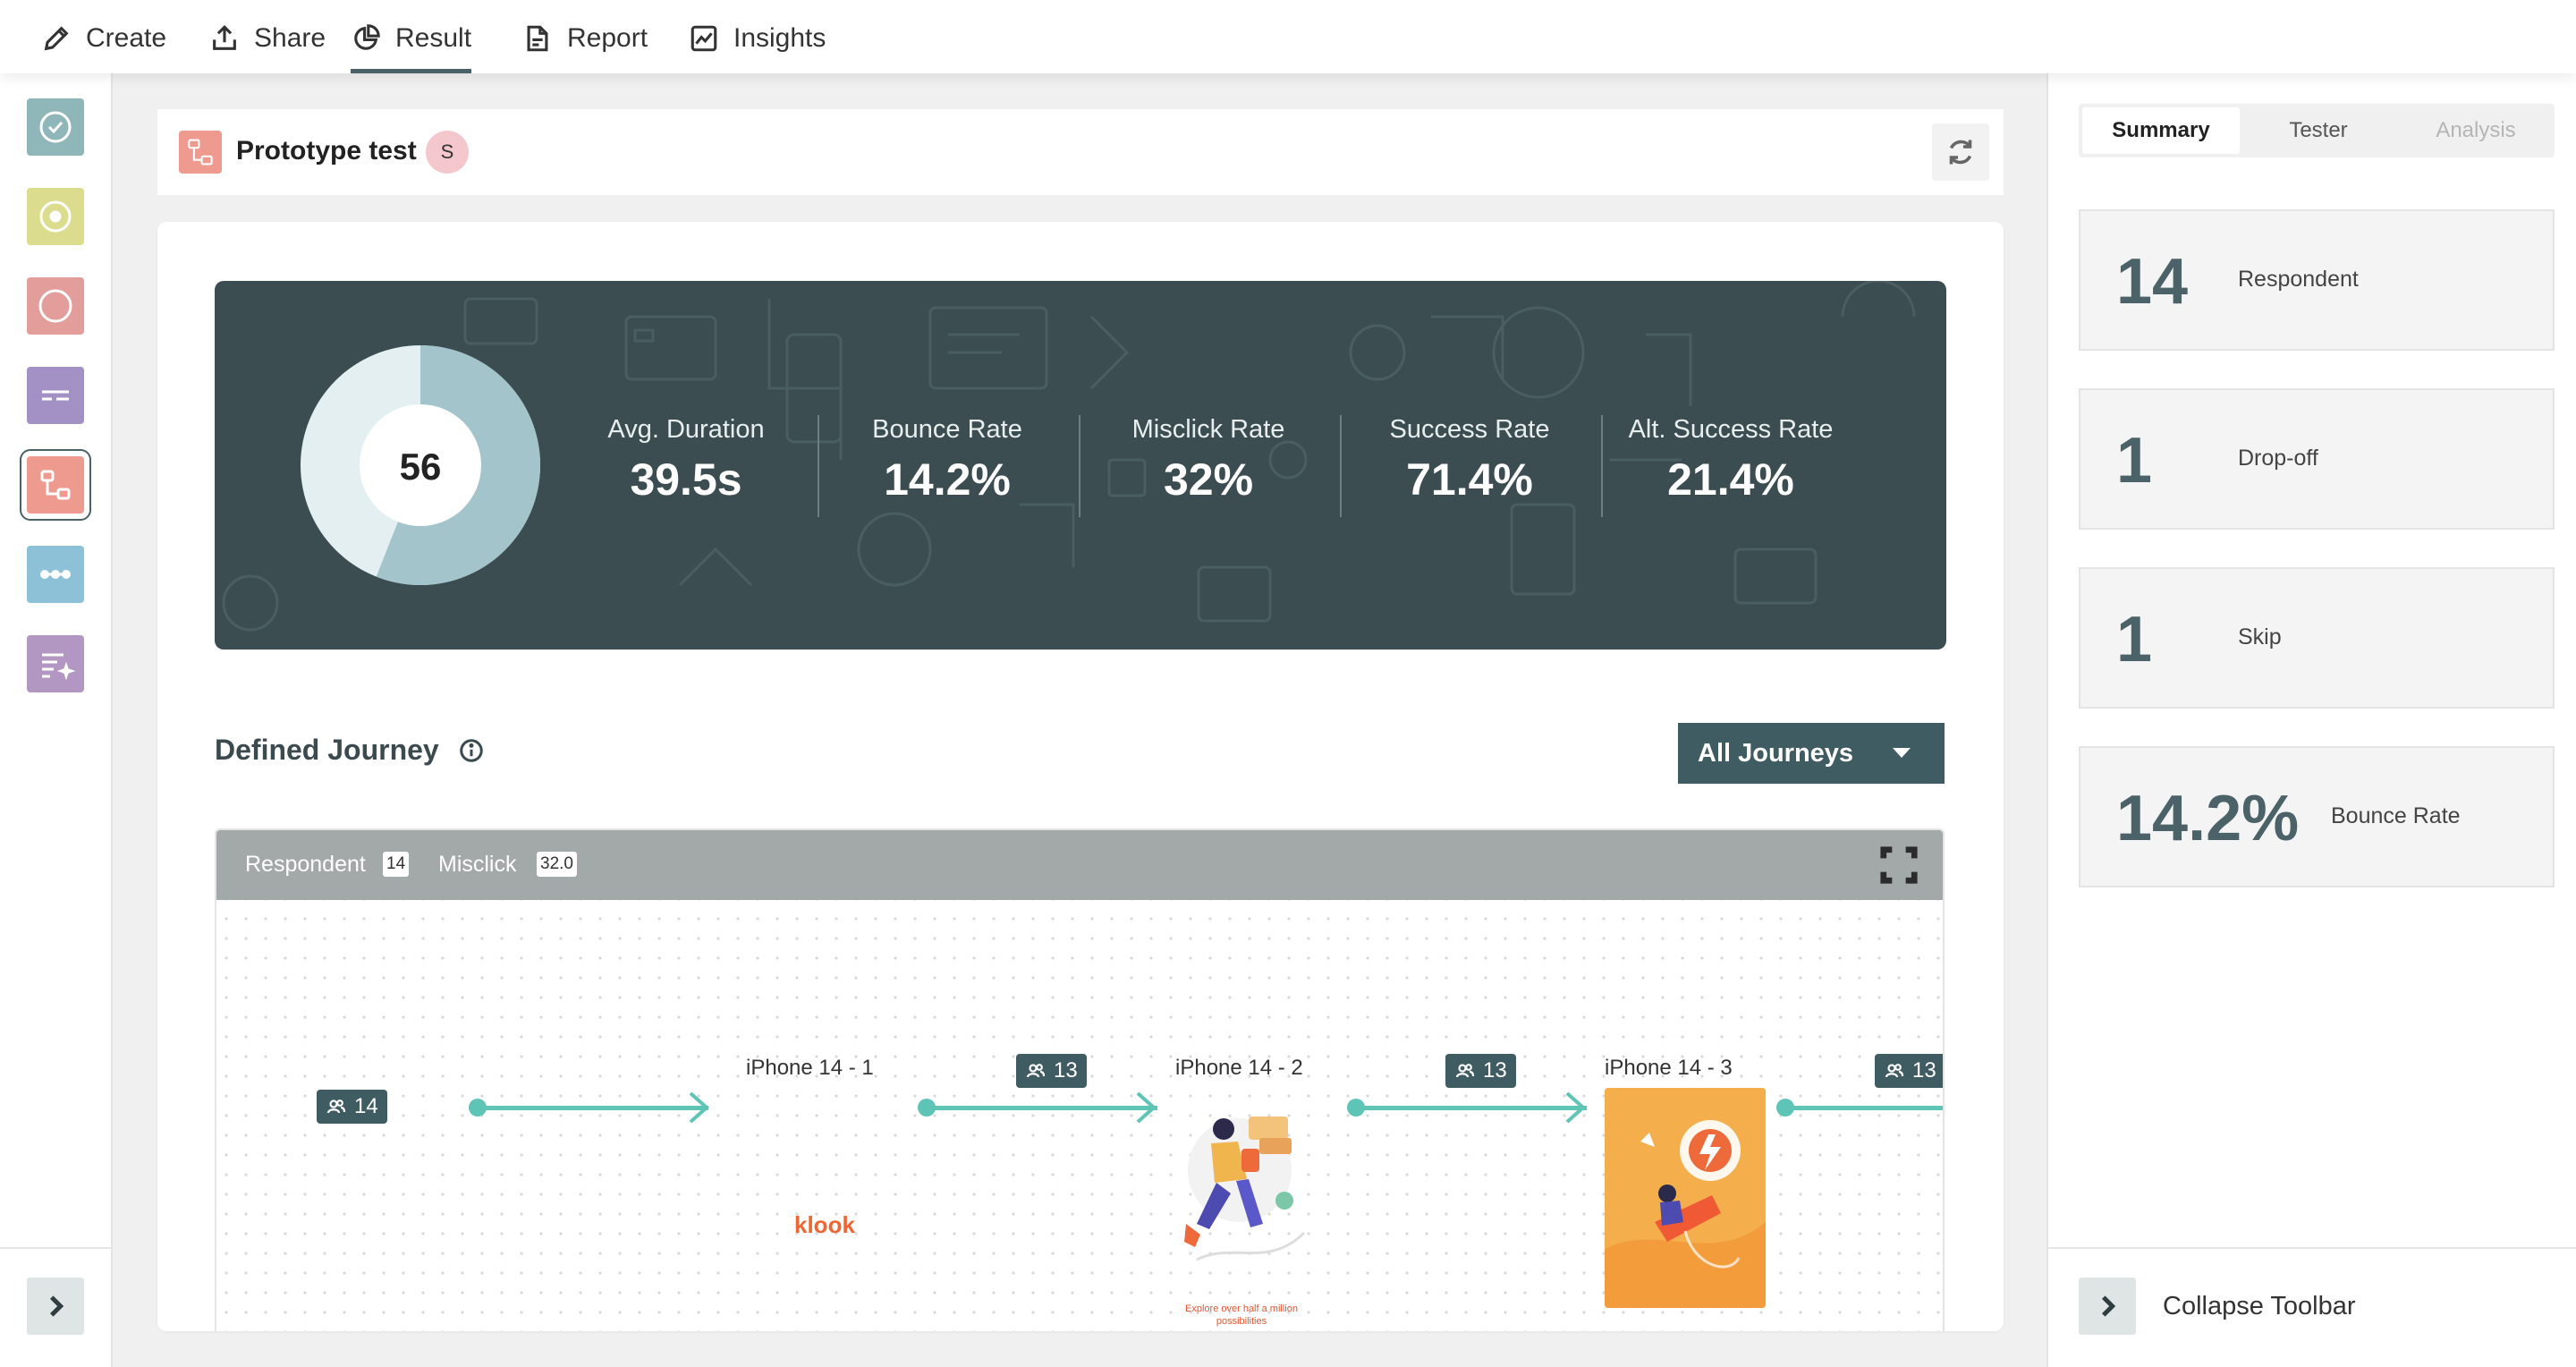 Image resolution: width=2576 pixels, height=1367 pixels. I want to click on metric-value: 14.2%, so click(2208, 818).